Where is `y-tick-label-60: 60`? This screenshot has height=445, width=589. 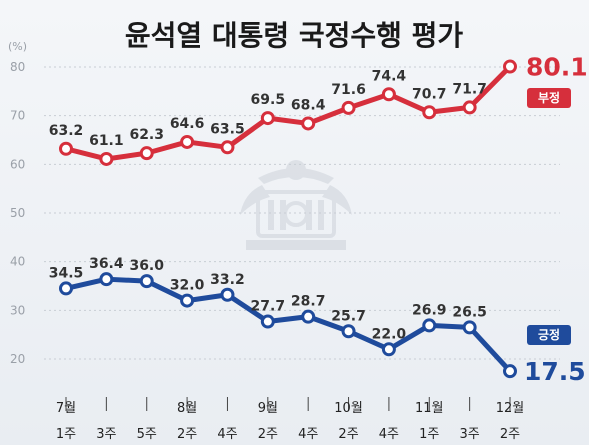 y-tick-label-60: 60 is located at coordinates (17, 164).